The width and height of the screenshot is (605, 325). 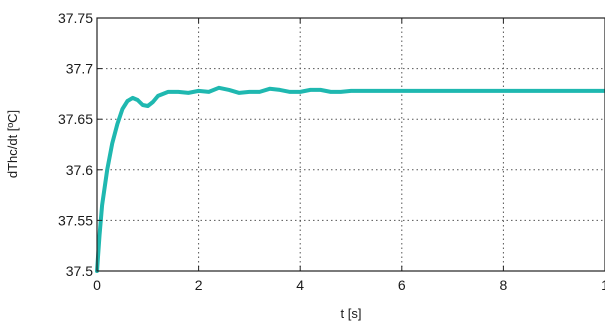 I want to click on y-tick-label: 37.5, so click(x=79, y=271).